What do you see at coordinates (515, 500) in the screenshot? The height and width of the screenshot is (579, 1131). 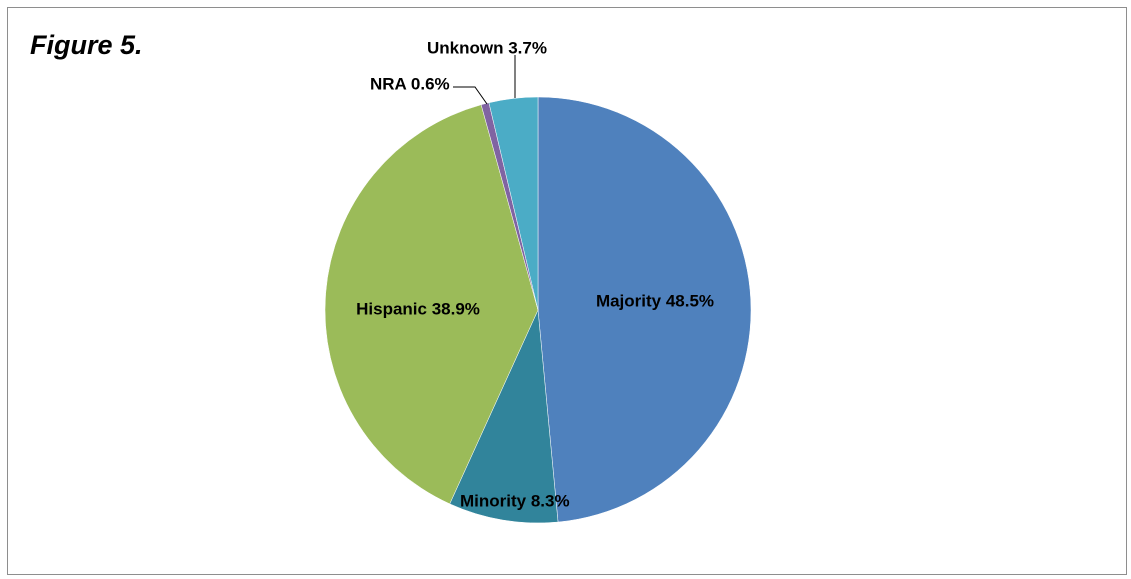 I see `slice-label-minority: Minority 8.3%` at bounding box center [515, 500].